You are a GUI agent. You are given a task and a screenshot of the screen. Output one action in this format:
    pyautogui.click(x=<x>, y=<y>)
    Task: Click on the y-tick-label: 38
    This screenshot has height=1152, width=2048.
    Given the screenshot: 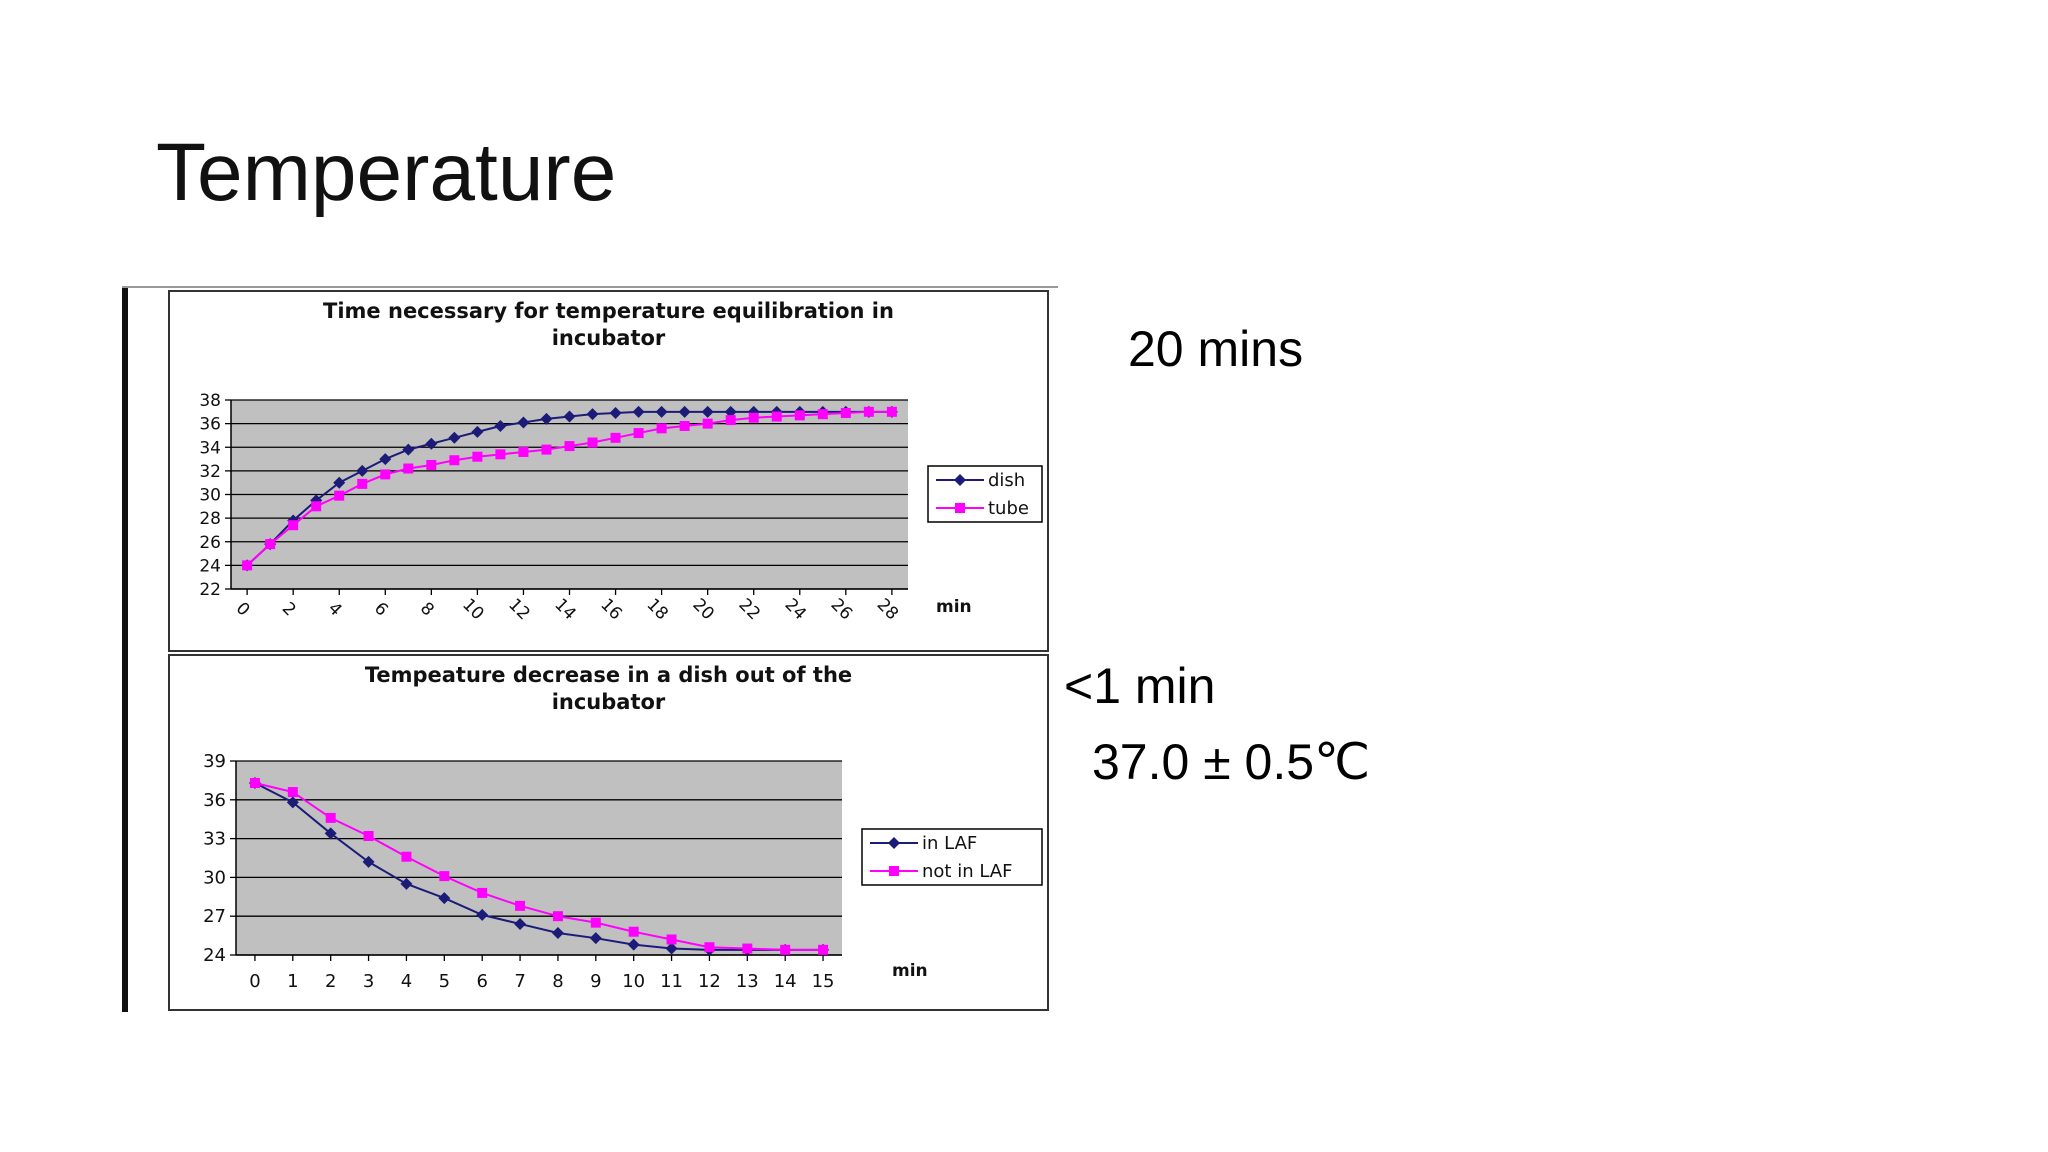 What is the action you would take?
    pyautogui.click(x=210, y=401)
    